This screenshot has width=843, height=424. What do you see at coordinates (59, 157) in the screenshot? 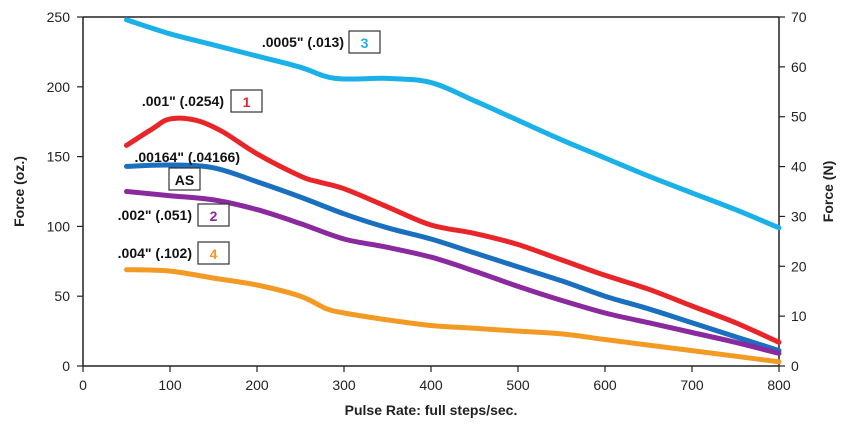
I see `y-tick-label-left: 150` at bounding box center [59, 157].